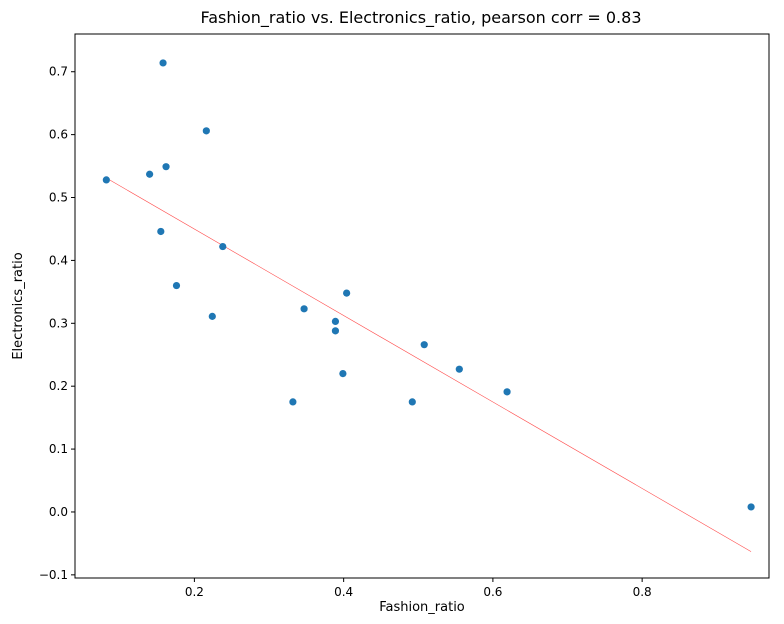 The height and width of the screenshot is (624, 784). What do you see at coordinates (58, 260) in the screenshot?
I see `y-tick-label: 0.4` at bounding box center [58, 260].